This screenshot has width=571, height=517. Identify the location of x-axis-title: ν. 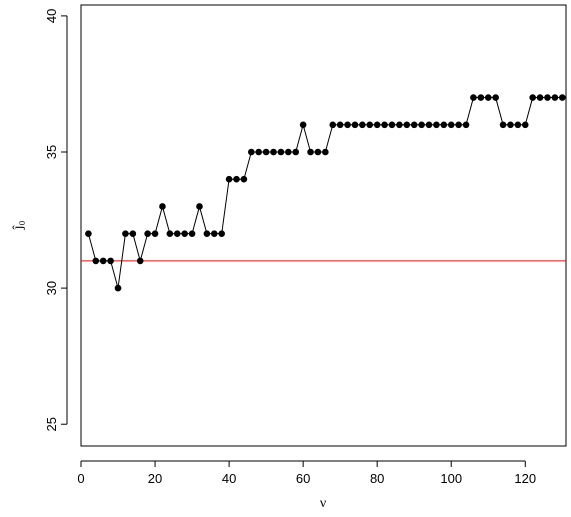
(323, 503).